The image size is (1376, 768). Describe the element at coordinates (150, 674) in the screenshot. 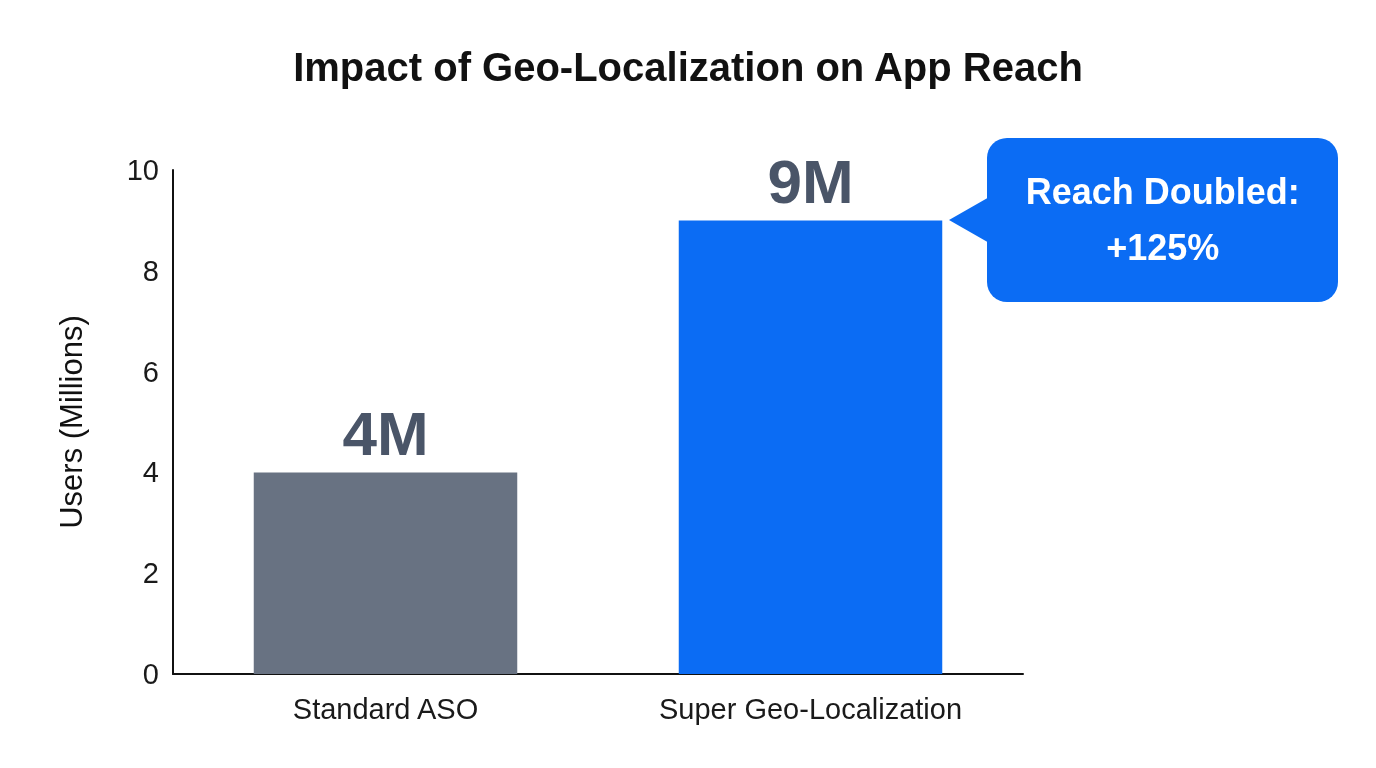

I see `y-tick-label: 0` at that location.